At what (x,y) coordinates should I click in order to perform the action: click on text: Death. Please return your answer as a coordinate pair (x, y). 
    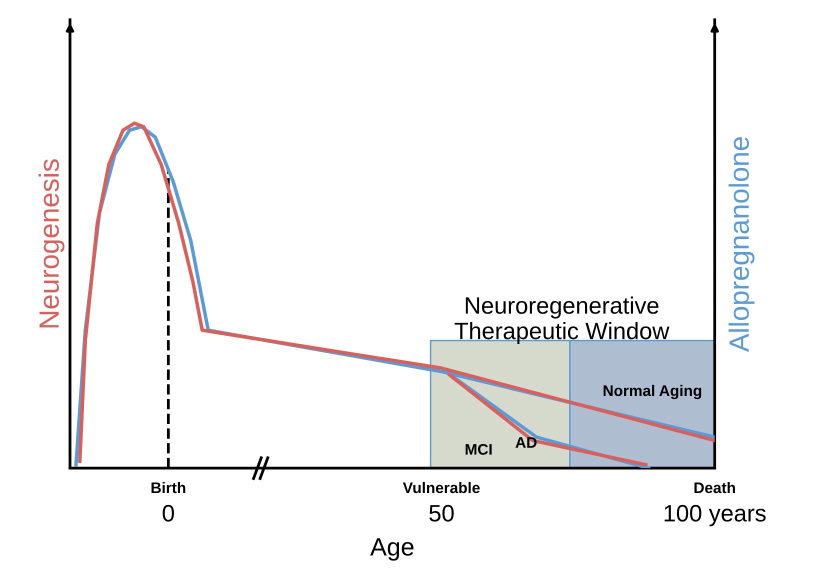
    Looking at the image, I should click on (714, 488).